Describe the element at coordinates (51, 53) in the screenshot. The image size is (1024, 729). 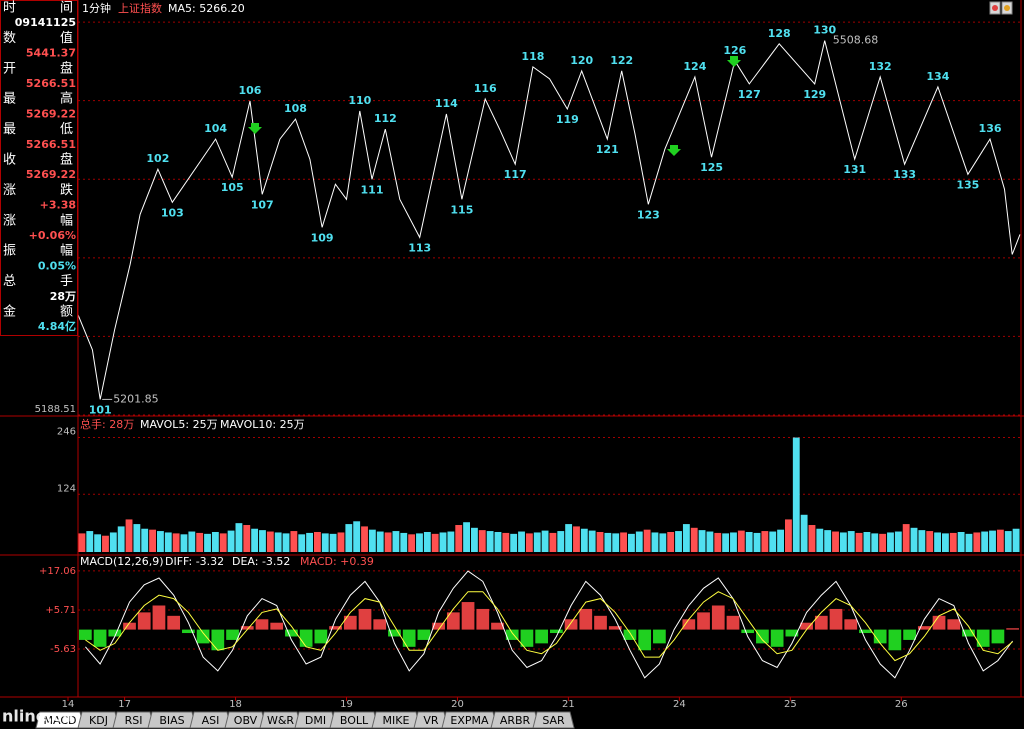
I see `info-value: 5441.37` at that location.